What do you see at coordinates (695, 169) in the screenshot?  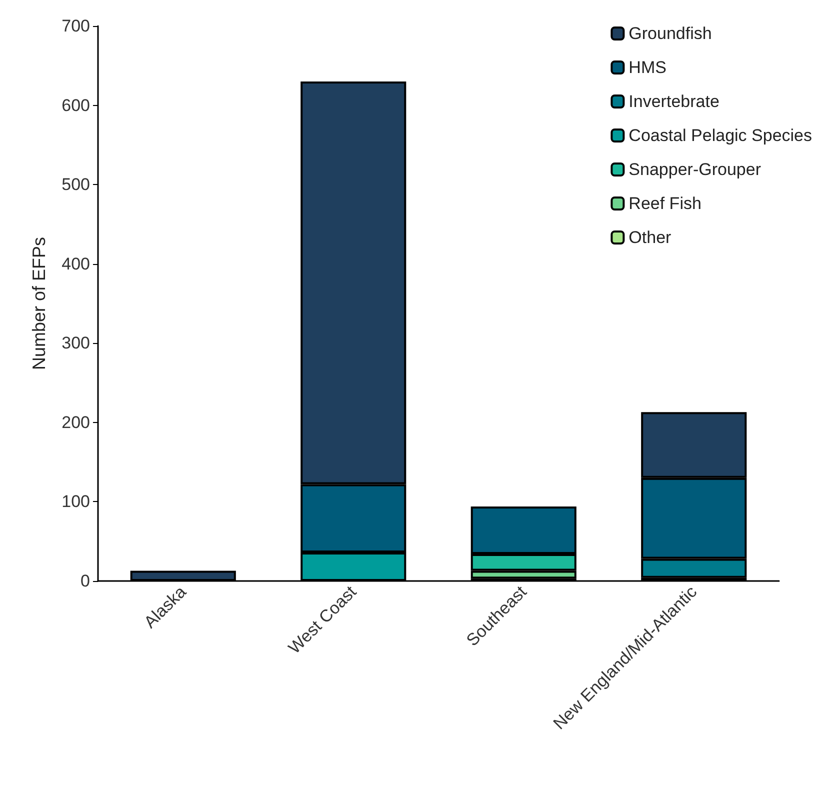 I see `legend-label: Snapper-Grouper` at bounding box center [695, 169].